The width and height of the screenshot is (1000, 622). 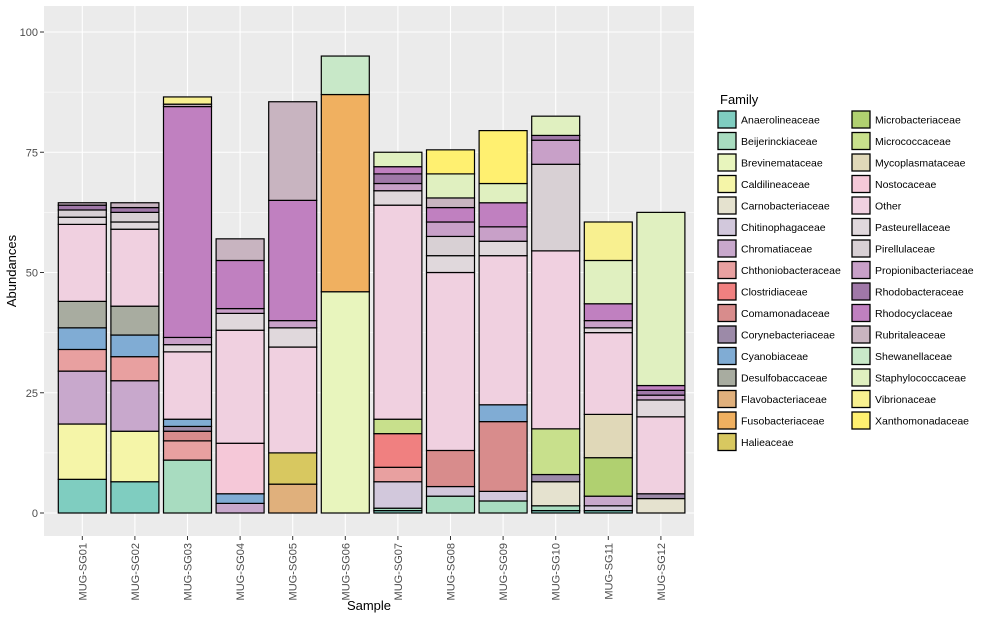 What do you see at coordinates (557, 571) in the screenshot?
I see `x-tick-label: MUG-SG10` at bounding box center [557, 571].